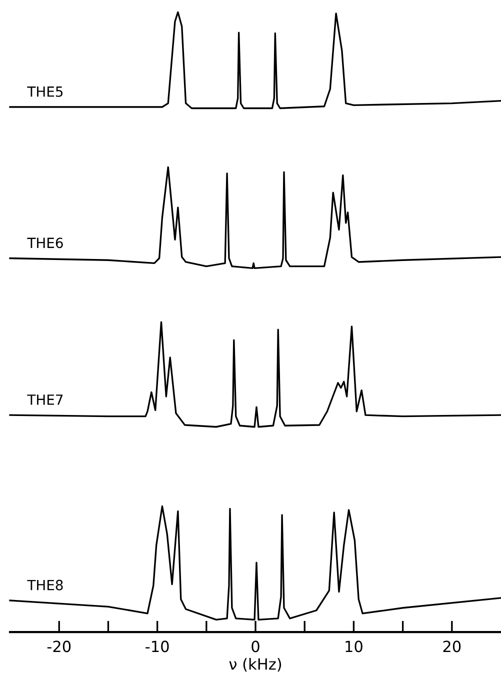 This screenshot has height=676, width=501. Describe the element at coordinates (255, 665) in the screenshot. I see `x-axis-title: ν (kHz)` at that location.